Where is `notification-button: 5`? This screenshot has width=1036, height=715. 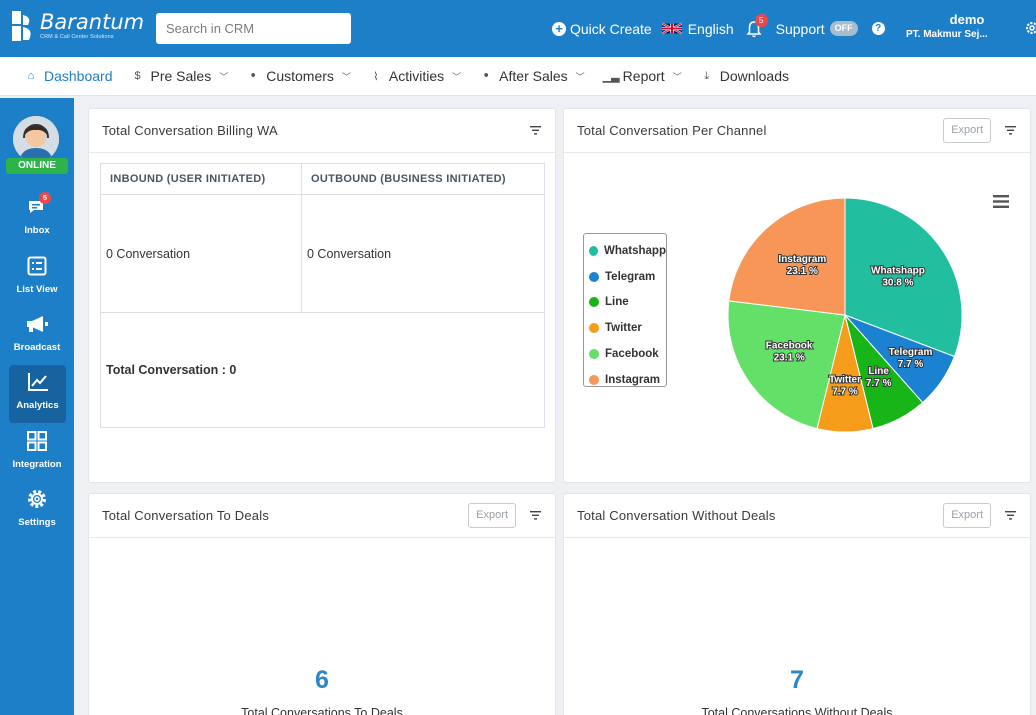 notification-button: 5 is located at coordinates (757, 25).